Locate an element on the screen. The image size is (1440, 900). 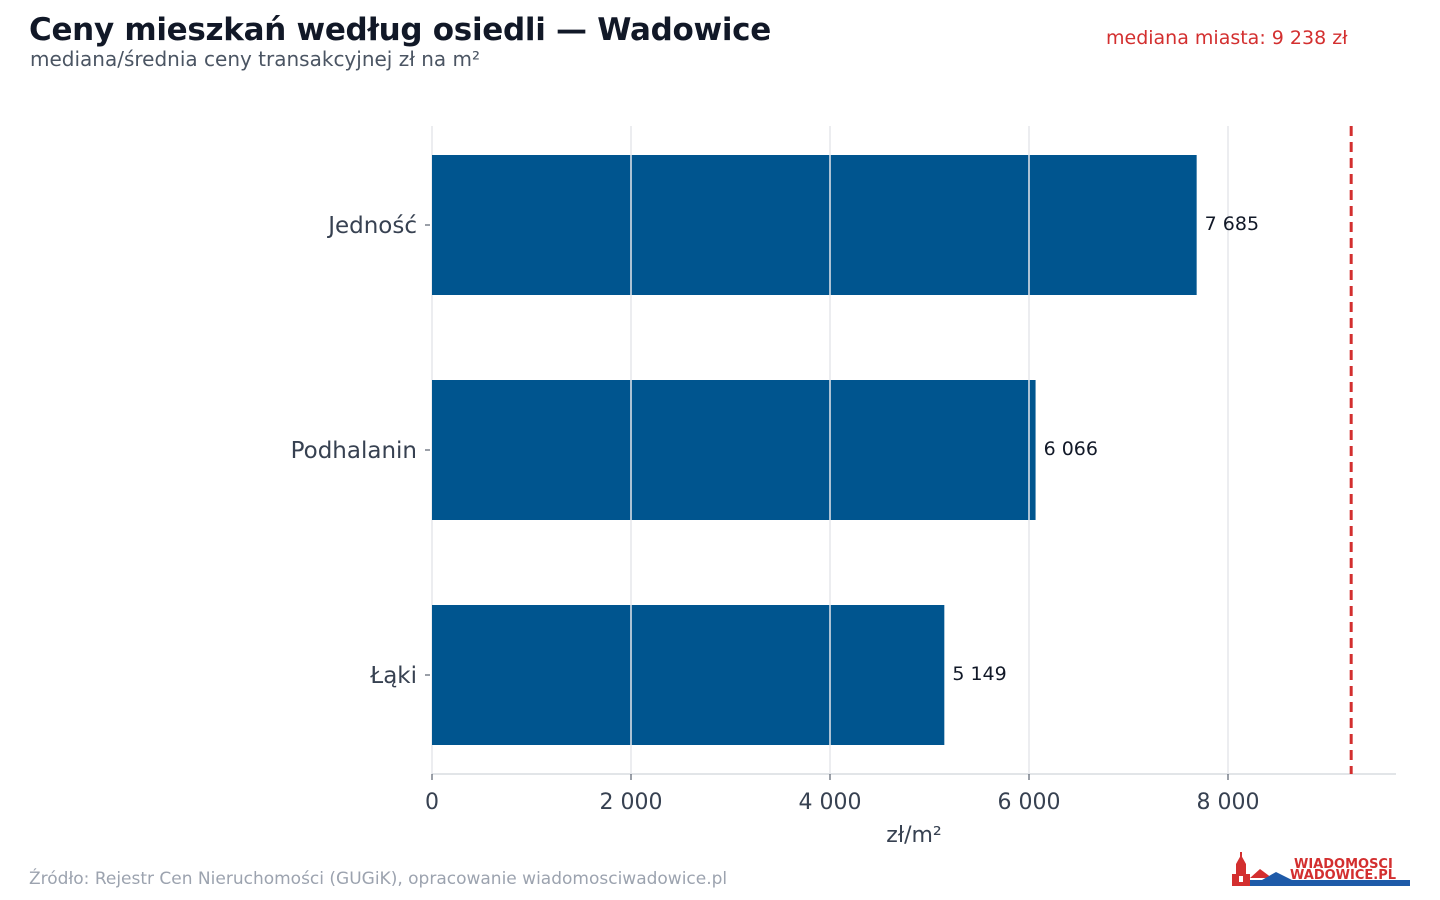
x-tick-label-3: 6 000 is located at coordinates (1029, 802).